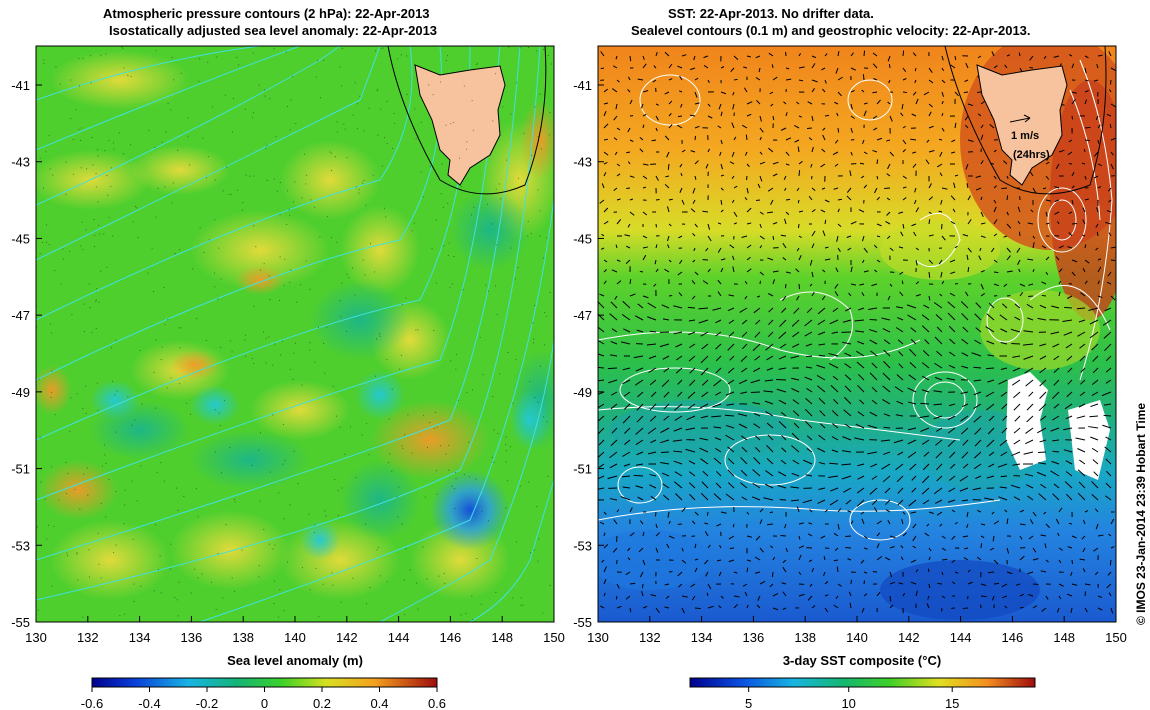 Image resolution: width=1150 pixels, height=710 pixels. Describe the element at coordinates (379, 703) in the screenshot. I see `colorbar-tick-label: 0.4` at that location.